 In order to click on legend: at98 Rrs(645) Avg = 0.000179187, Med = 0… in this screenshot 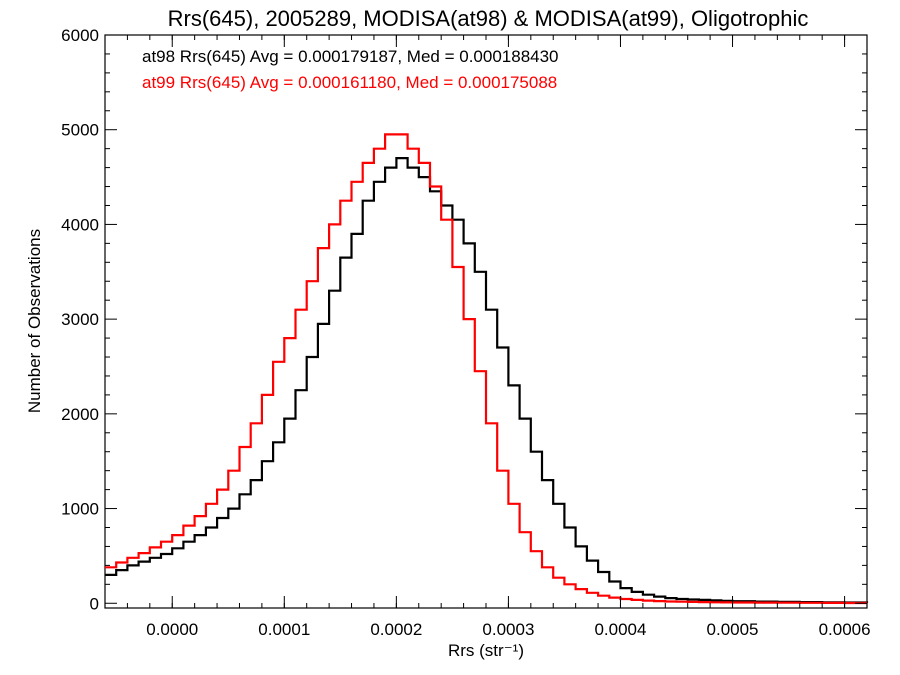, I will do `click(350, 69)`.